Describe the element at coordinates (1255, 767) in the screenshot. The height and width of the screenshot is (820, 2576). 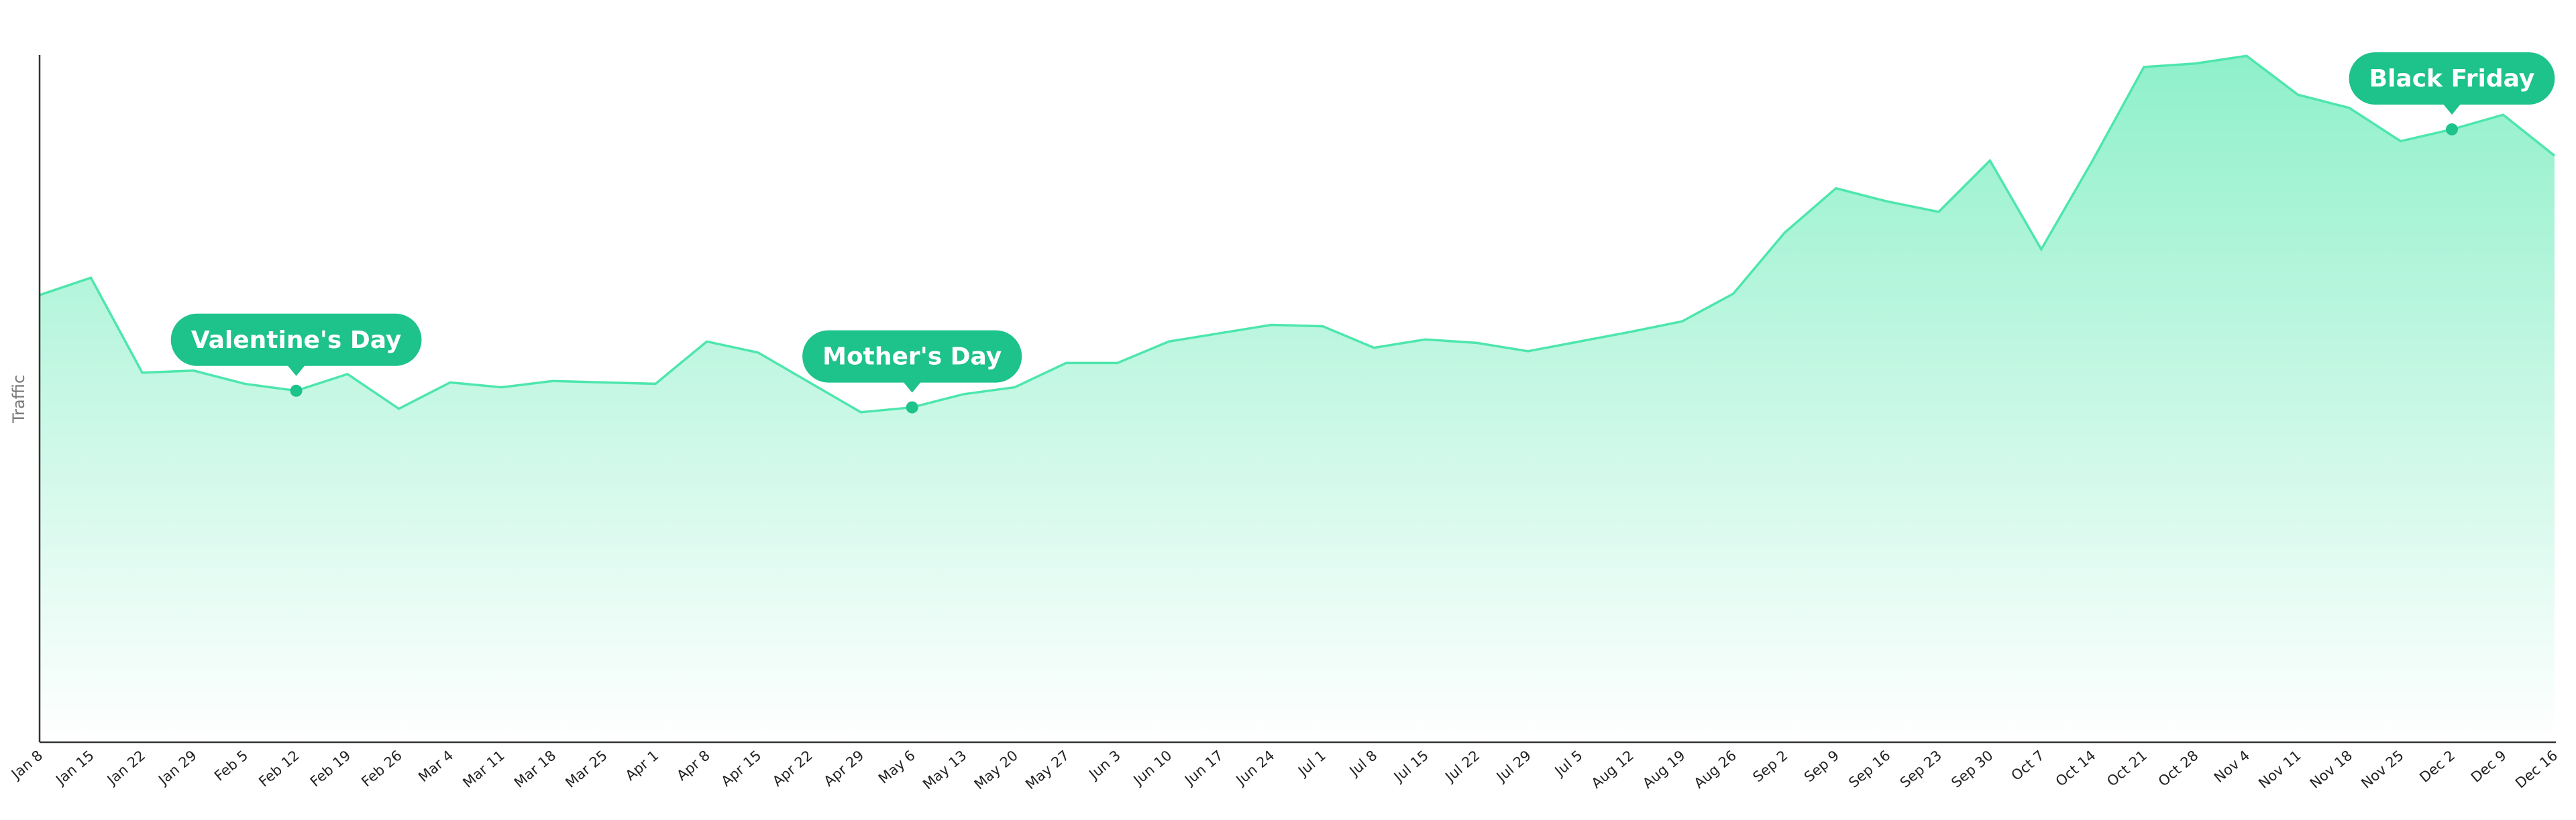
I see `x-tick-label: Jun 24` at that location.